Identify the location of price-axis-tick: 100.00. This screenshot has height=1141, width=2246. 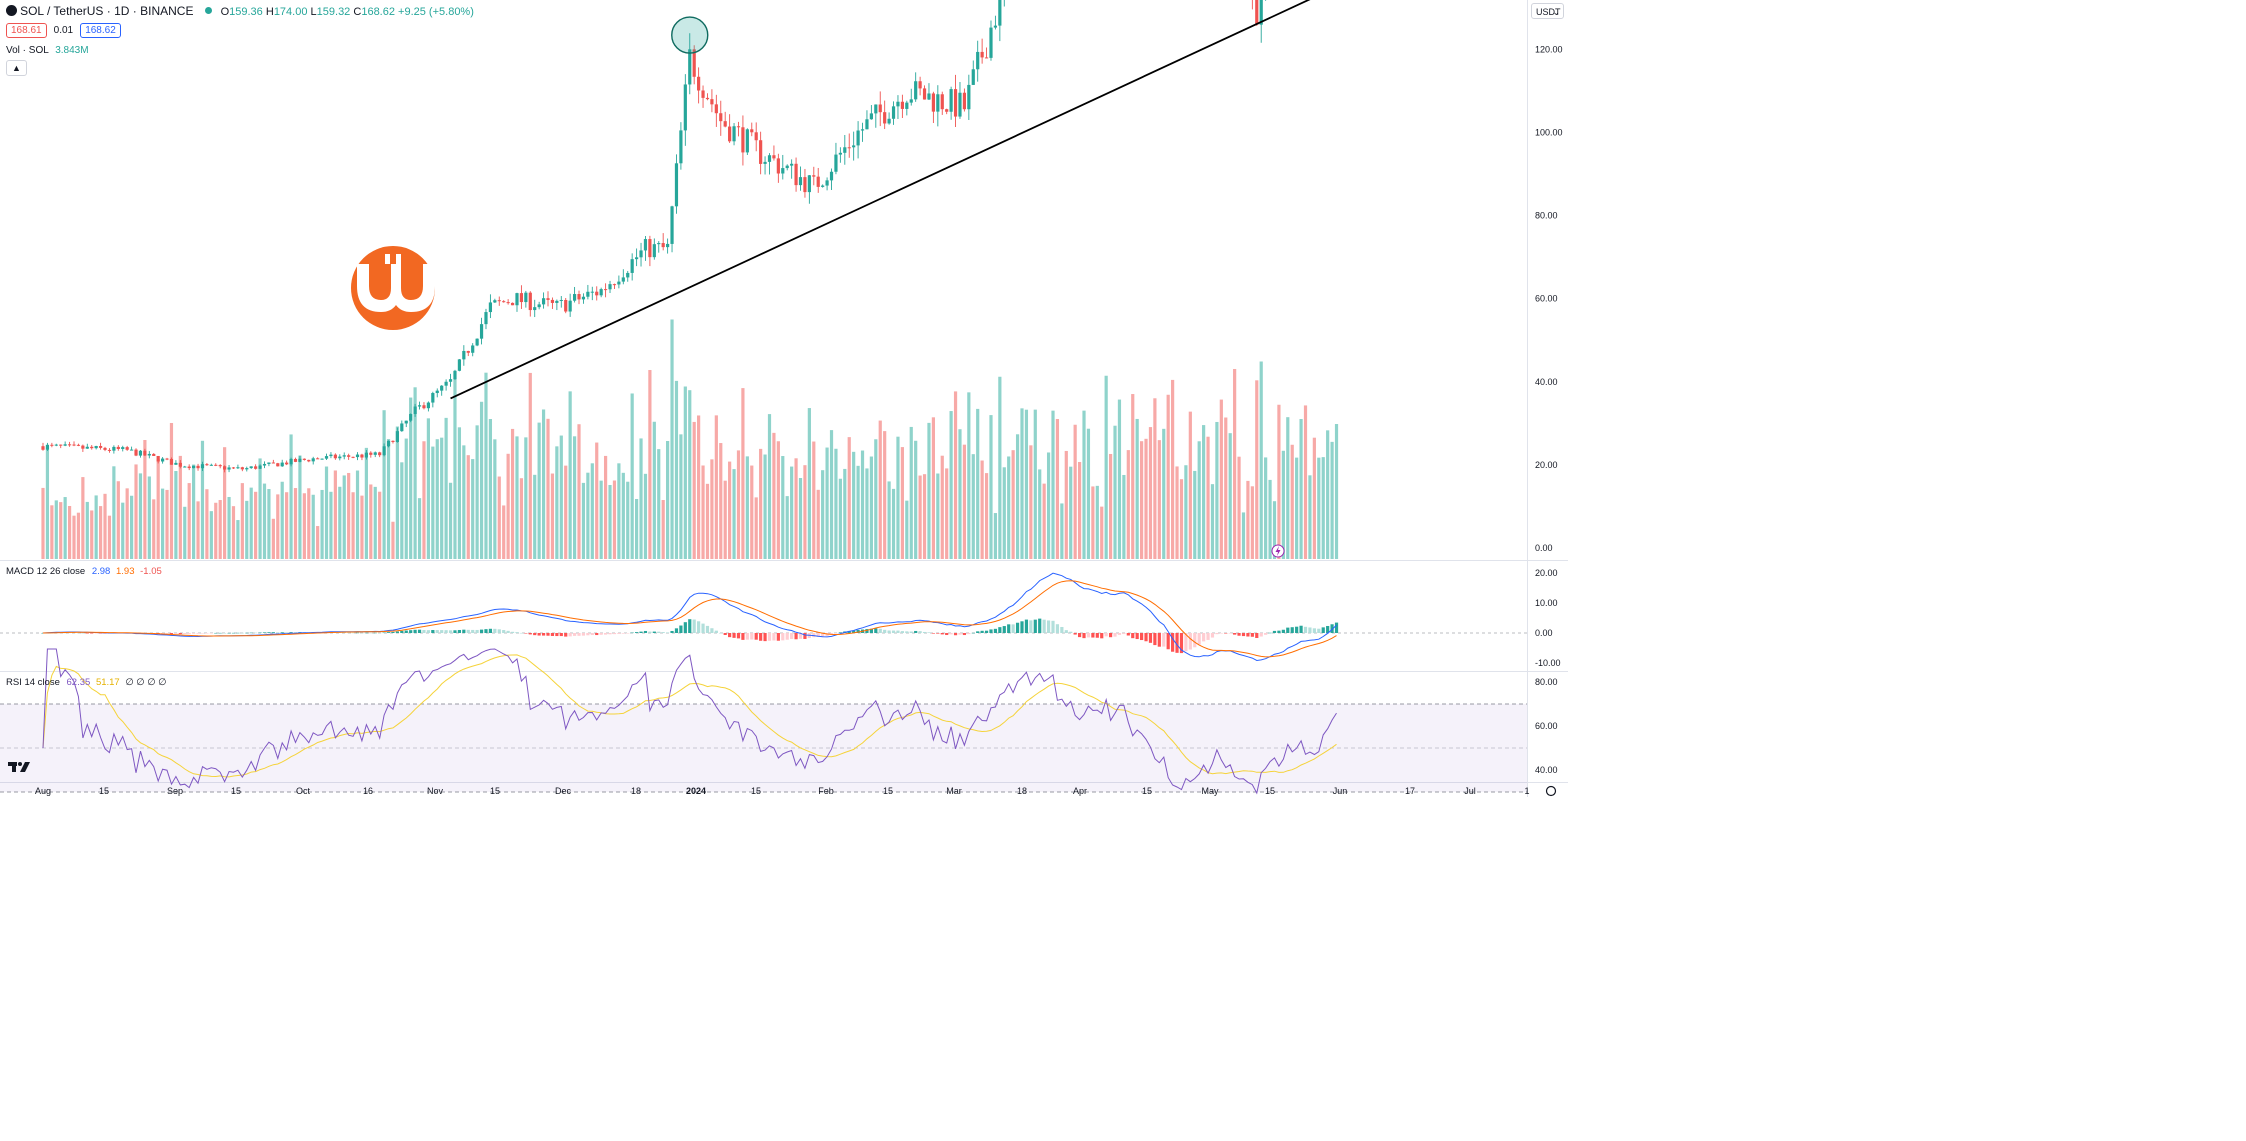
(1549, 133).